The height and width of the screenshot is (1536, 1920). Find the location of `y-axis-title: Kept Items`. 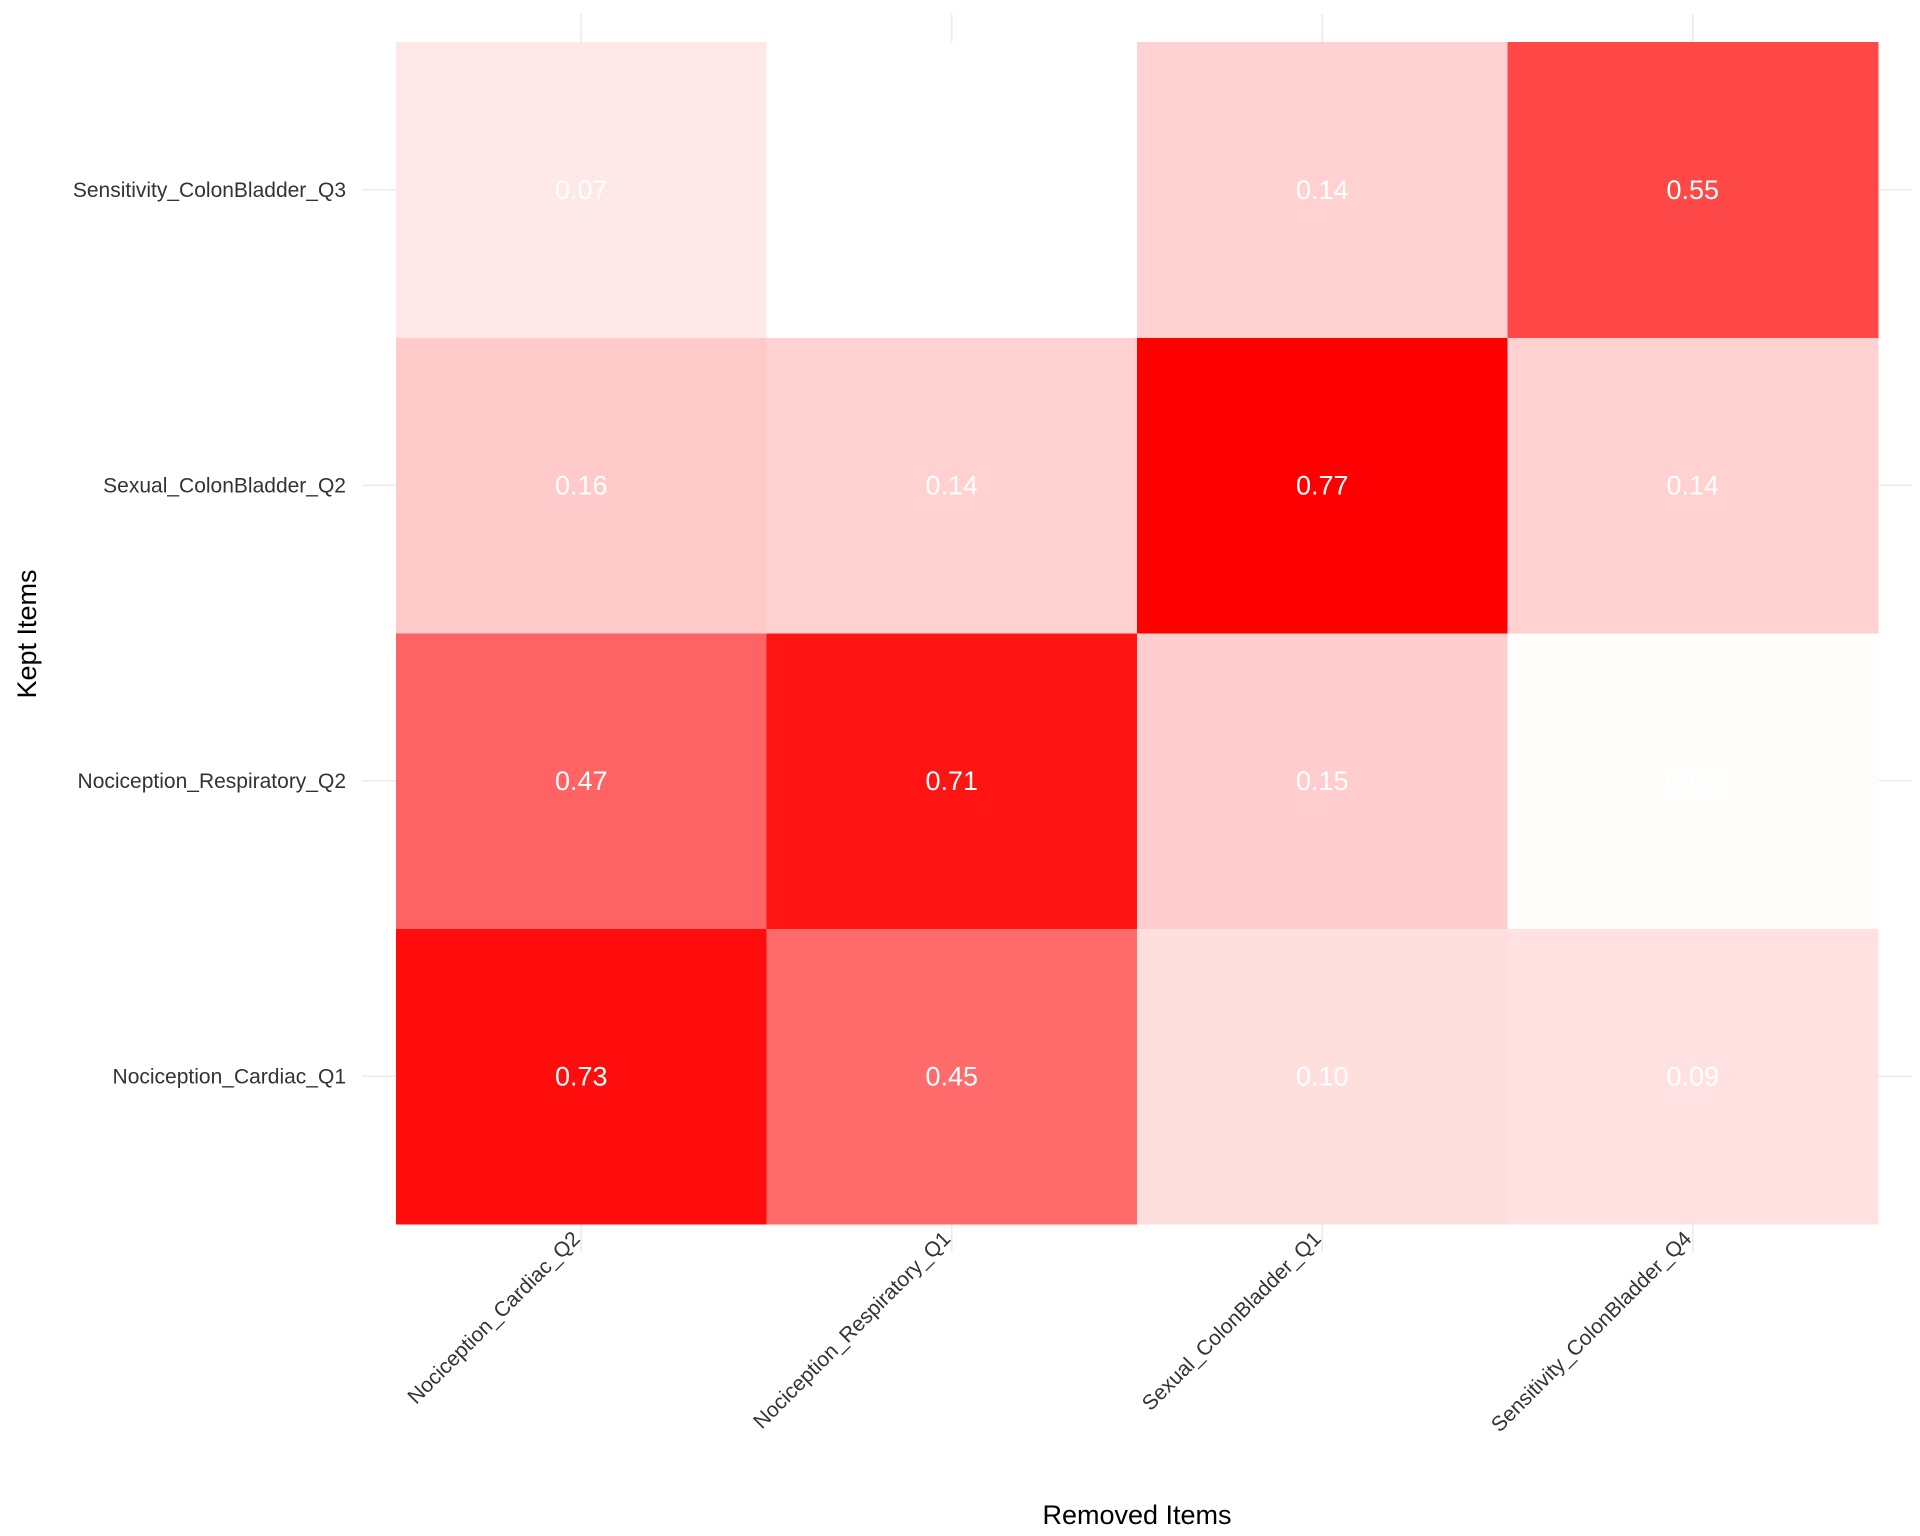

y-axis-title: Kept Items is located at coordinates (27, 633).